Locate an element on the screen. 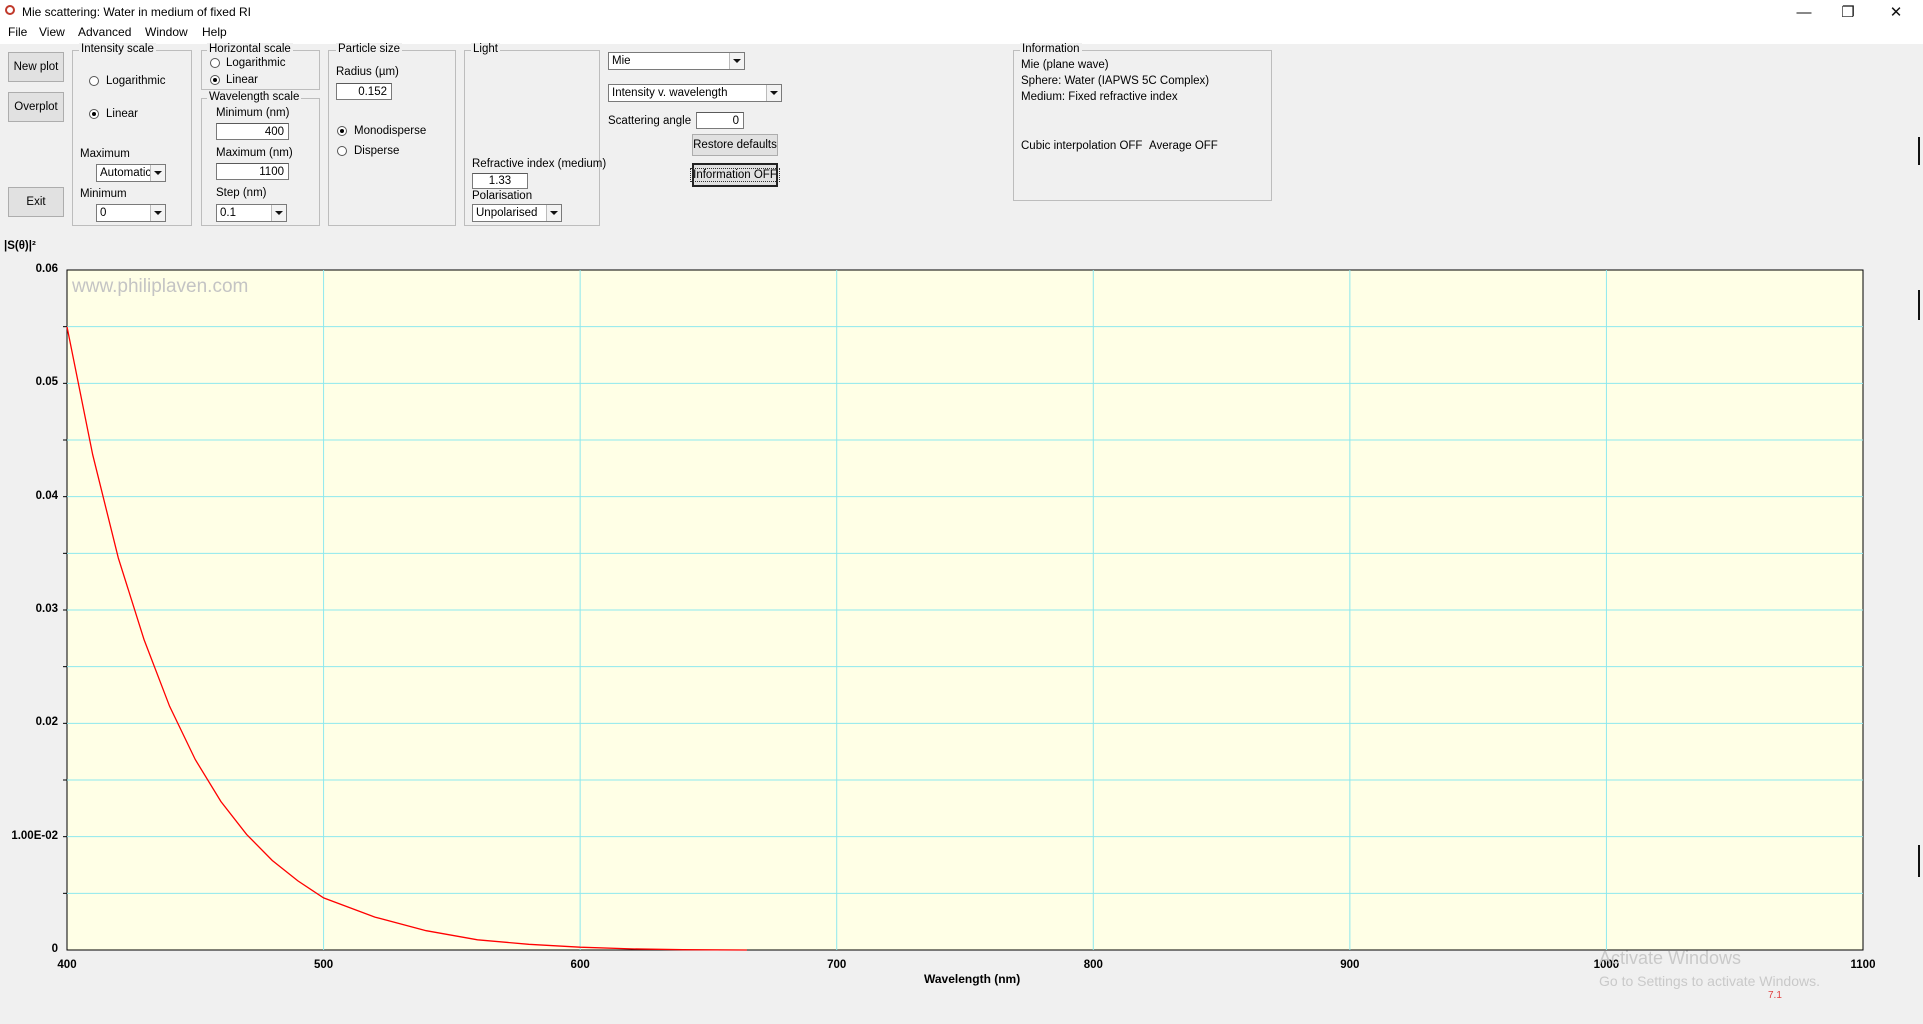 This screenshot has width=1923, height=1024. wavelength-maximum-input: 1100 is located at coordinates (252, 171).